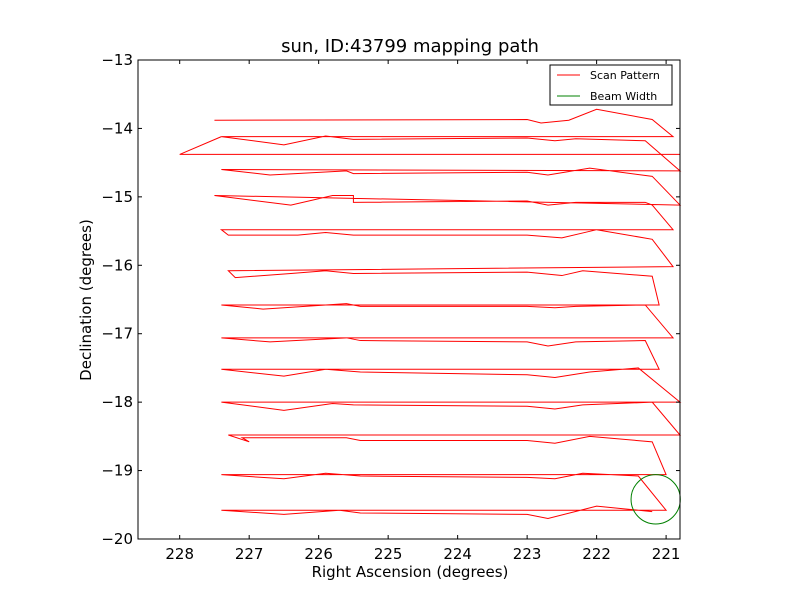 This screenshot has height=600, width=800. Describe the element at coordinates (429, 145) in the screenshot. I see `series-segment-scan-pattern` at that location.